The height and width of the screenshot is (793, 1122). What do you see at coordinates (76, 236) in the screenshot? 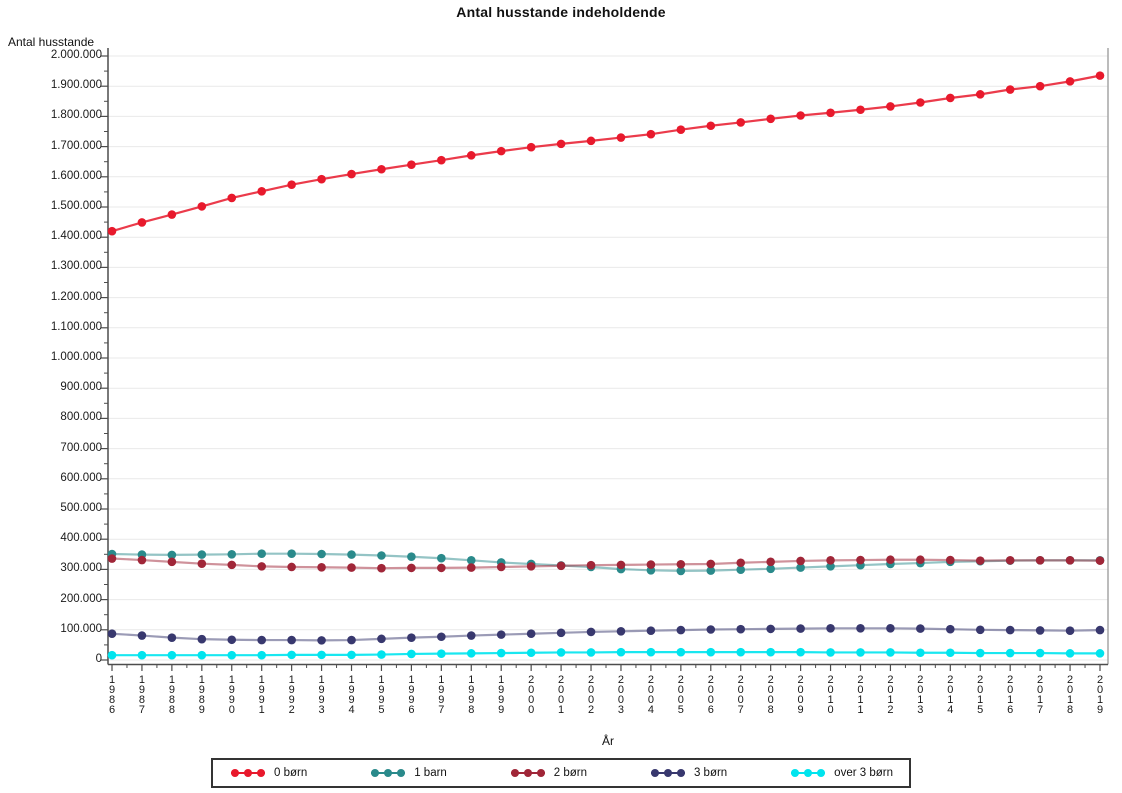
I see `y-tick-label: 1.400.000` at bounding box center [76, 236].